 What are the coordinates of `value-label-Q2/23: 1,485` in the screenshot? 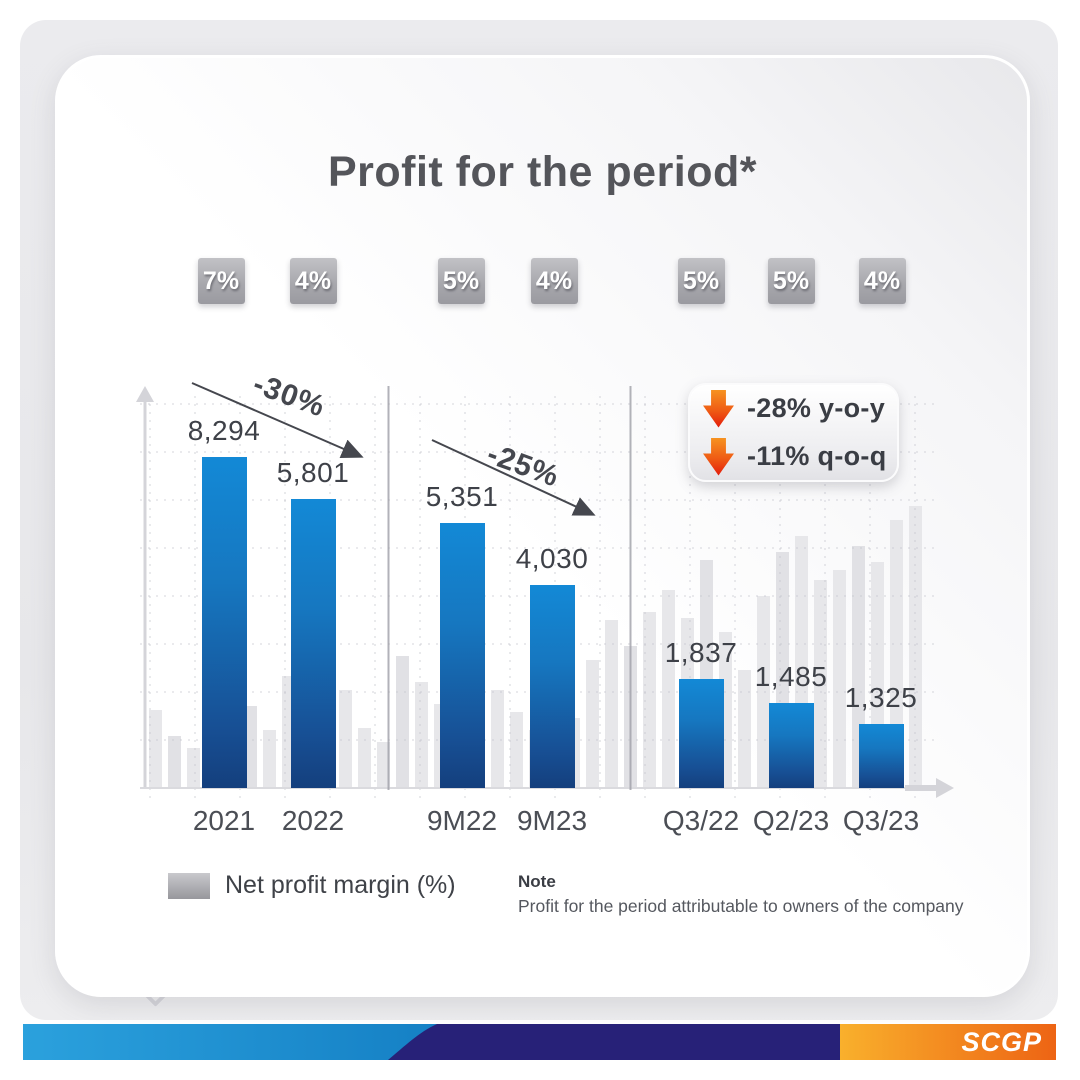 It's located at (791, 676).